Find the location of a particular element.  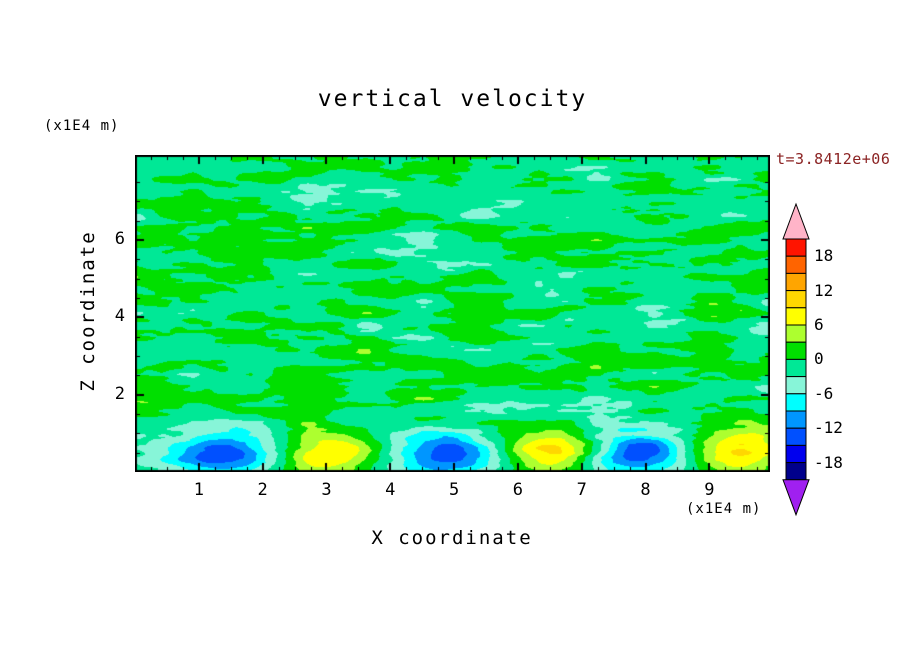

time-stamp-label: t=3.8412e+06 is located at coordinates (833, 159).